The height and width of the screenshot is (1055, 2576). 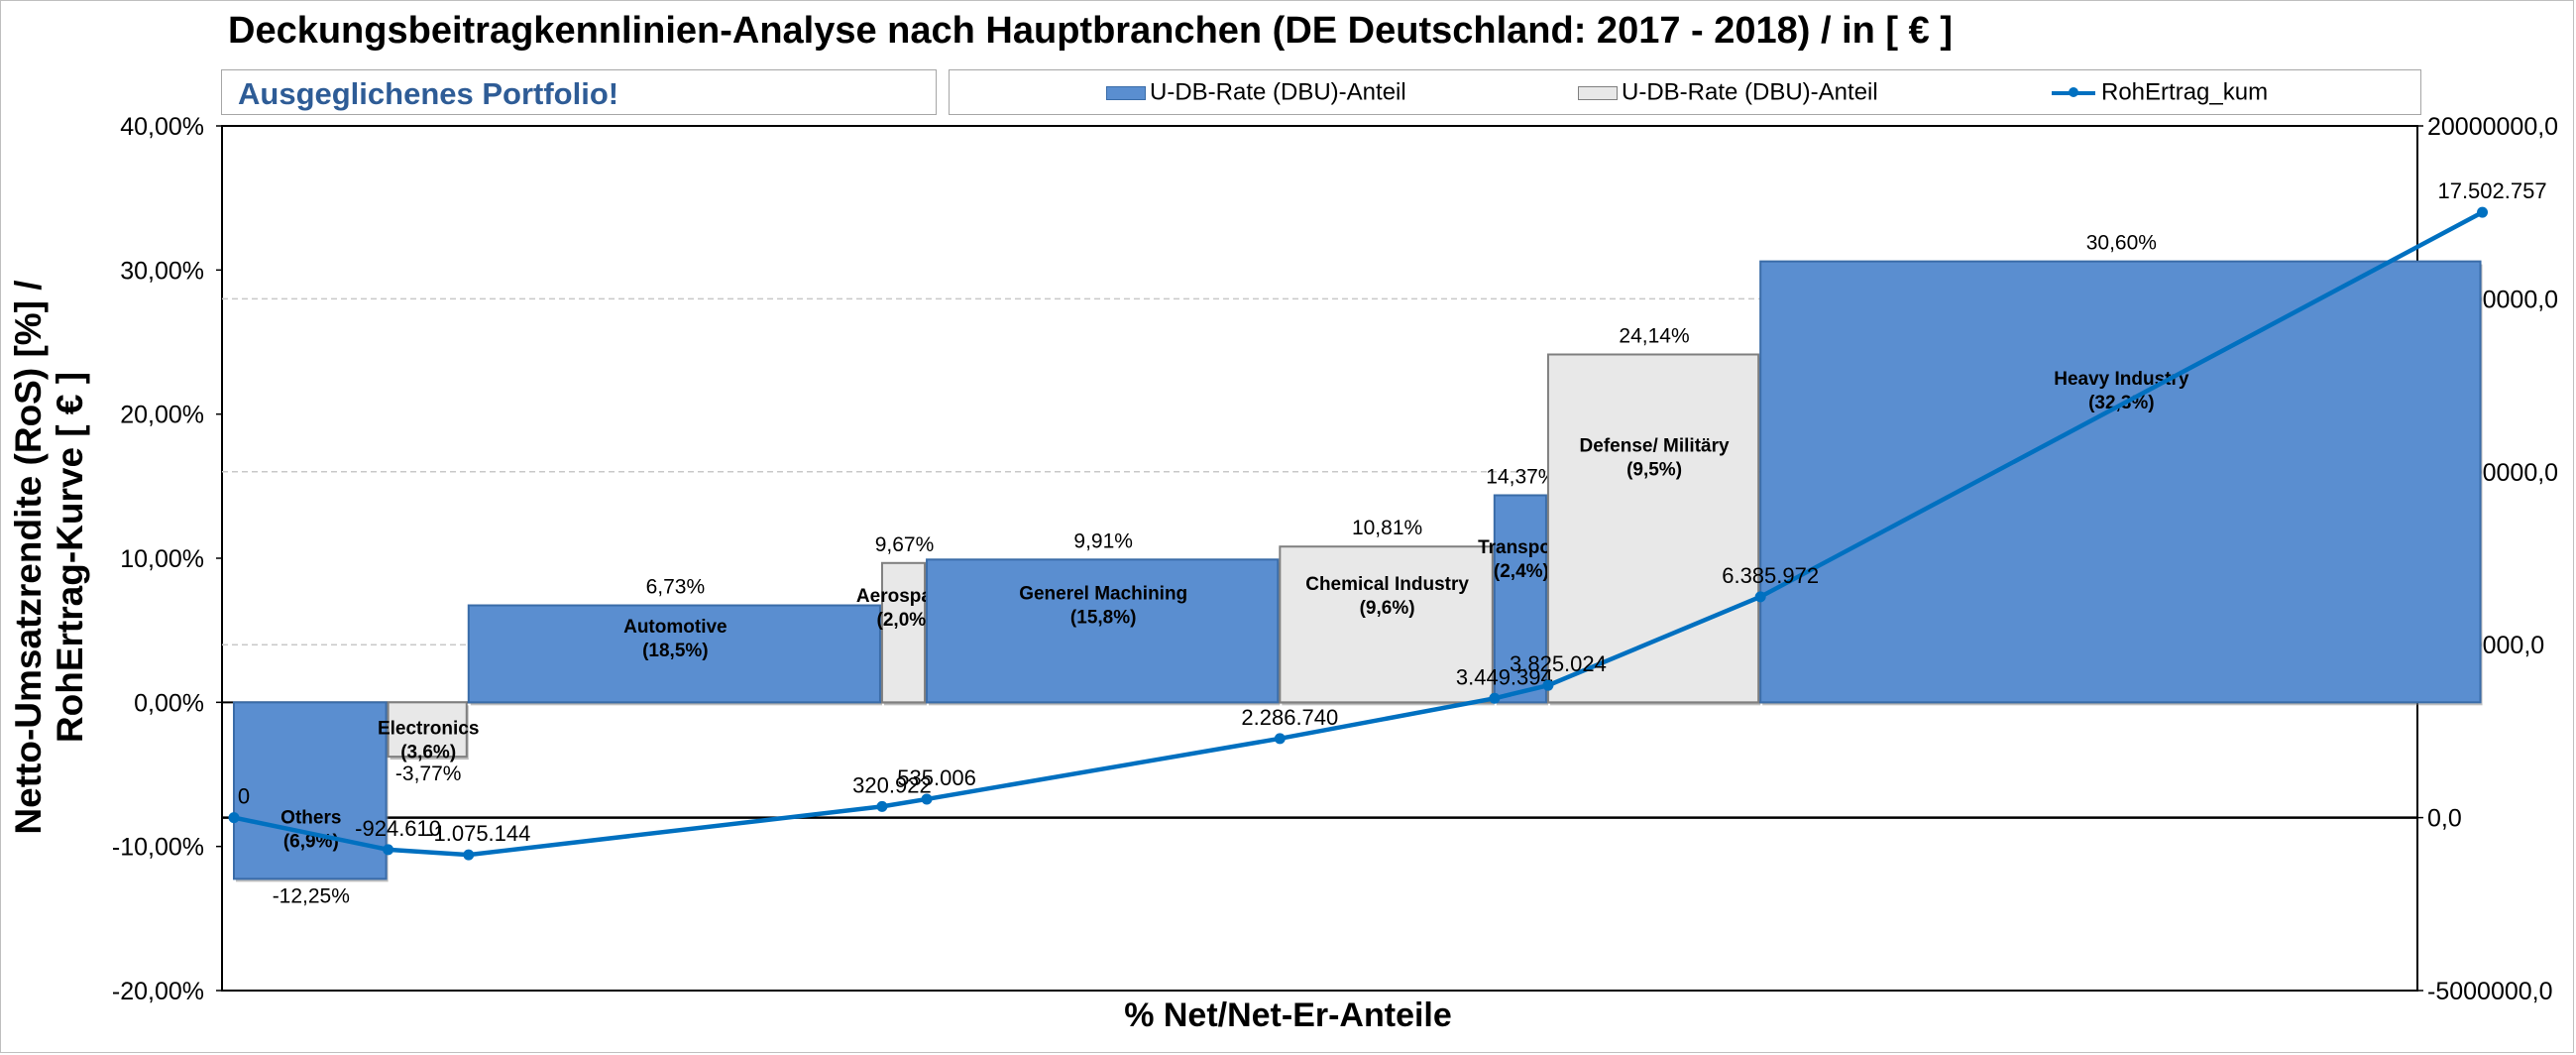 I want to click on bar-category-label: Chemical Industry, so click(x=1387, y=584).